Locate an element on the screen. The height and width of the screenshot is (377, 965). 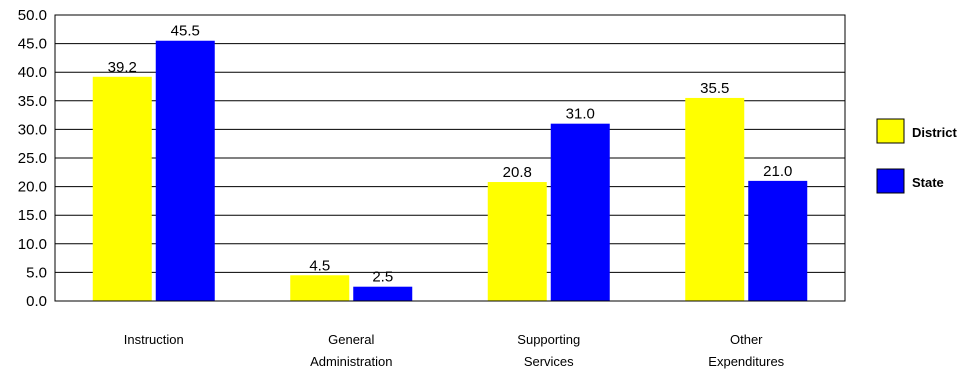
legend-label: District is located at coordinates (934, 132).